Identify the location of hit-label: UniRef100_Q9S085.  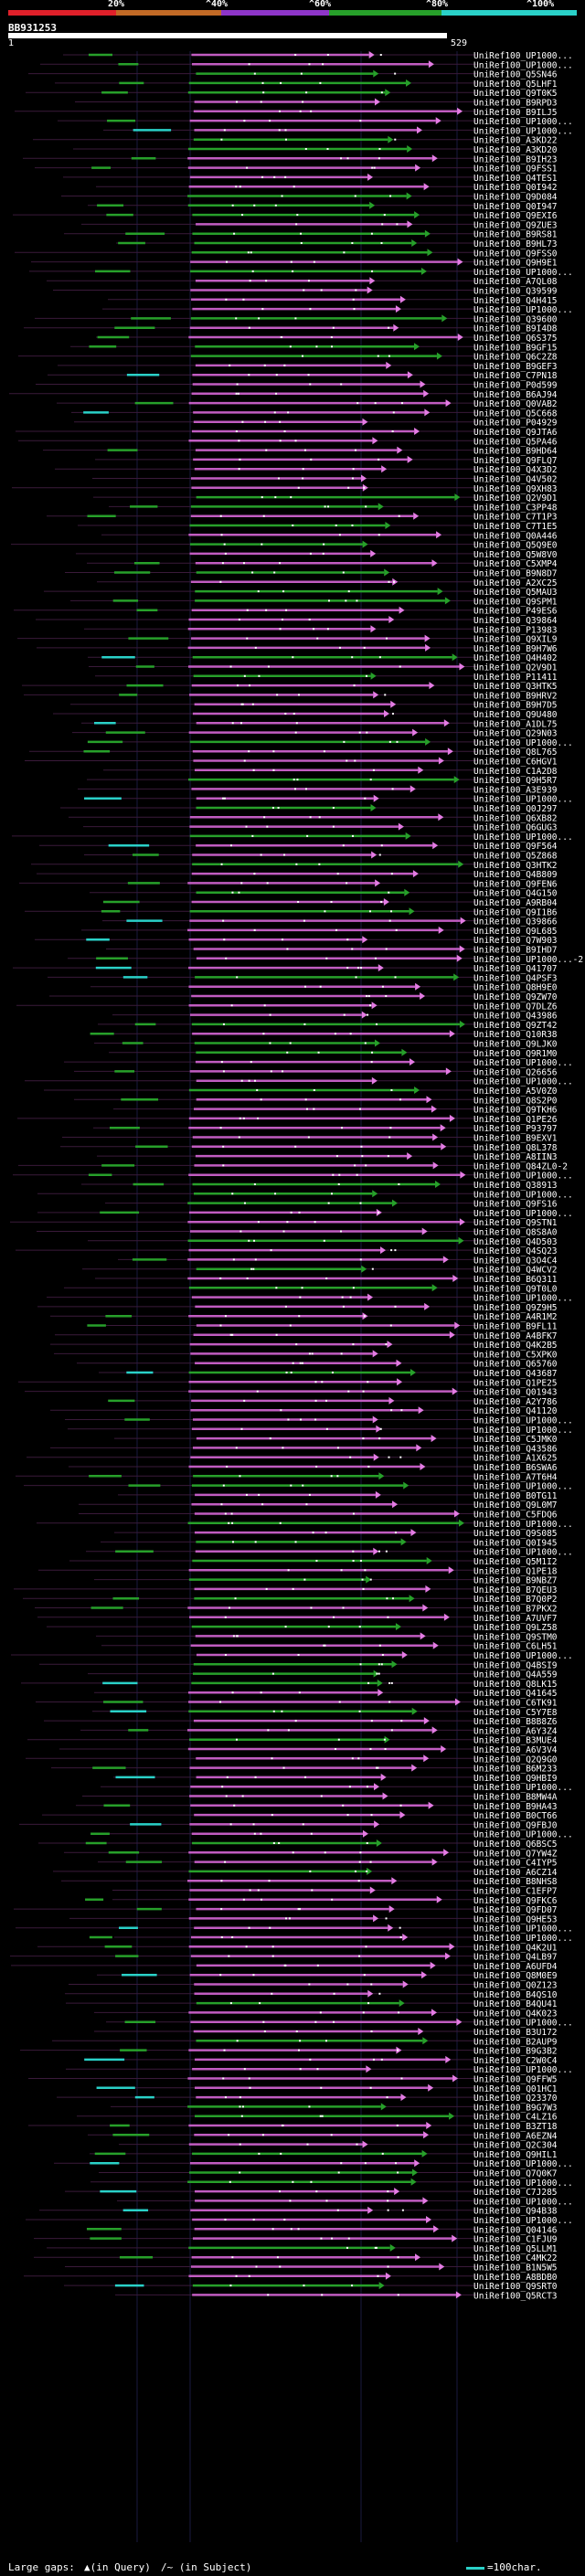
(515, 1534).